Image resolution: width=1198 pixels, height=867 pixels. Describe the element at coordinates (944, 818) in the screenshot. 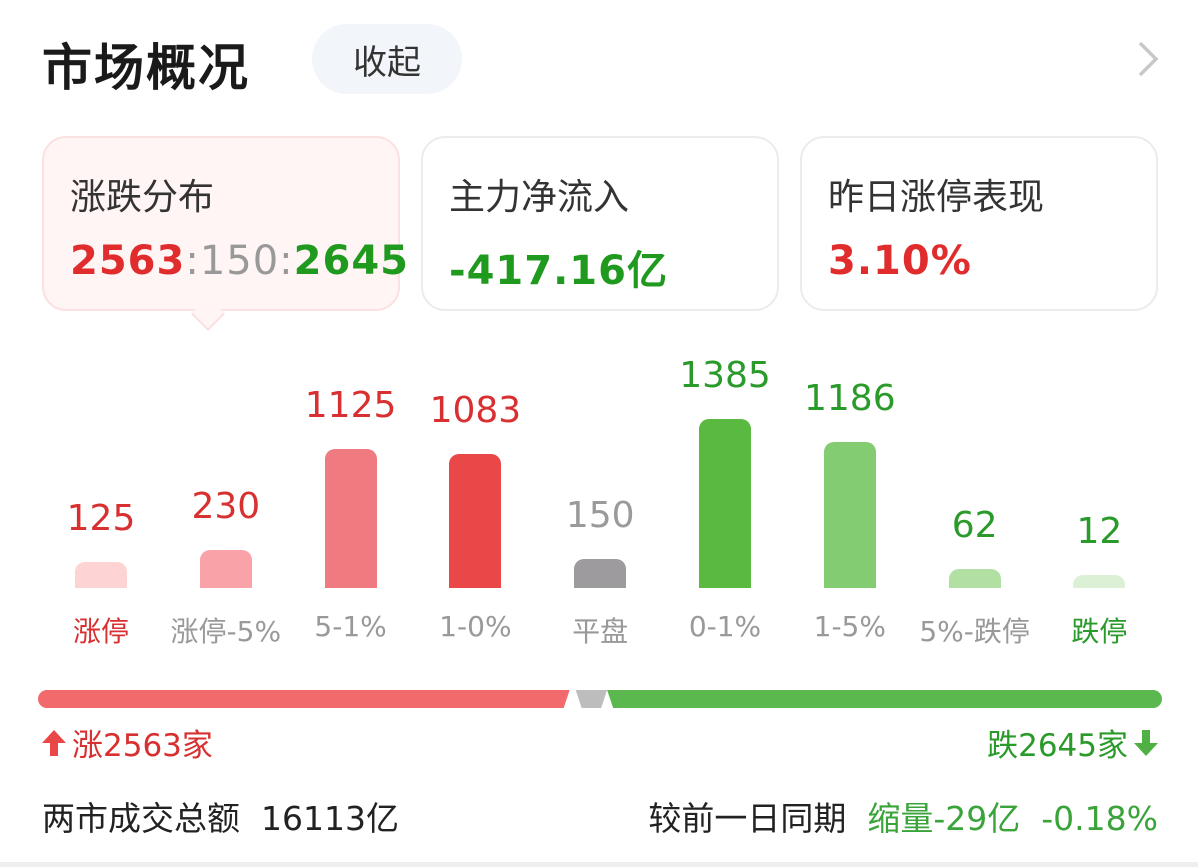

I see `compare-change: 缩量-29亿` at that location.